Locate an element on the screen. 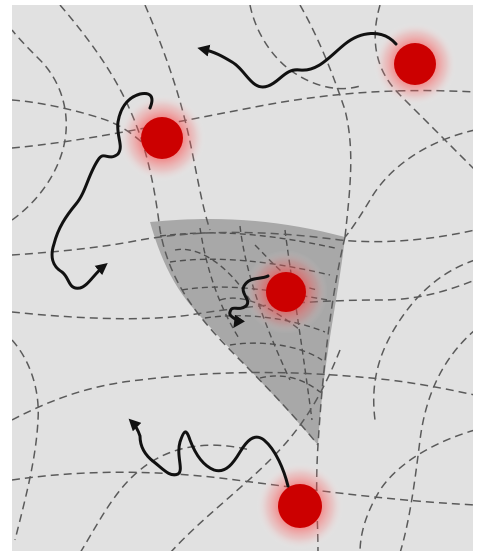 The image size is (483, 553). trajectory-bottom is located at coordinates (209, 453).